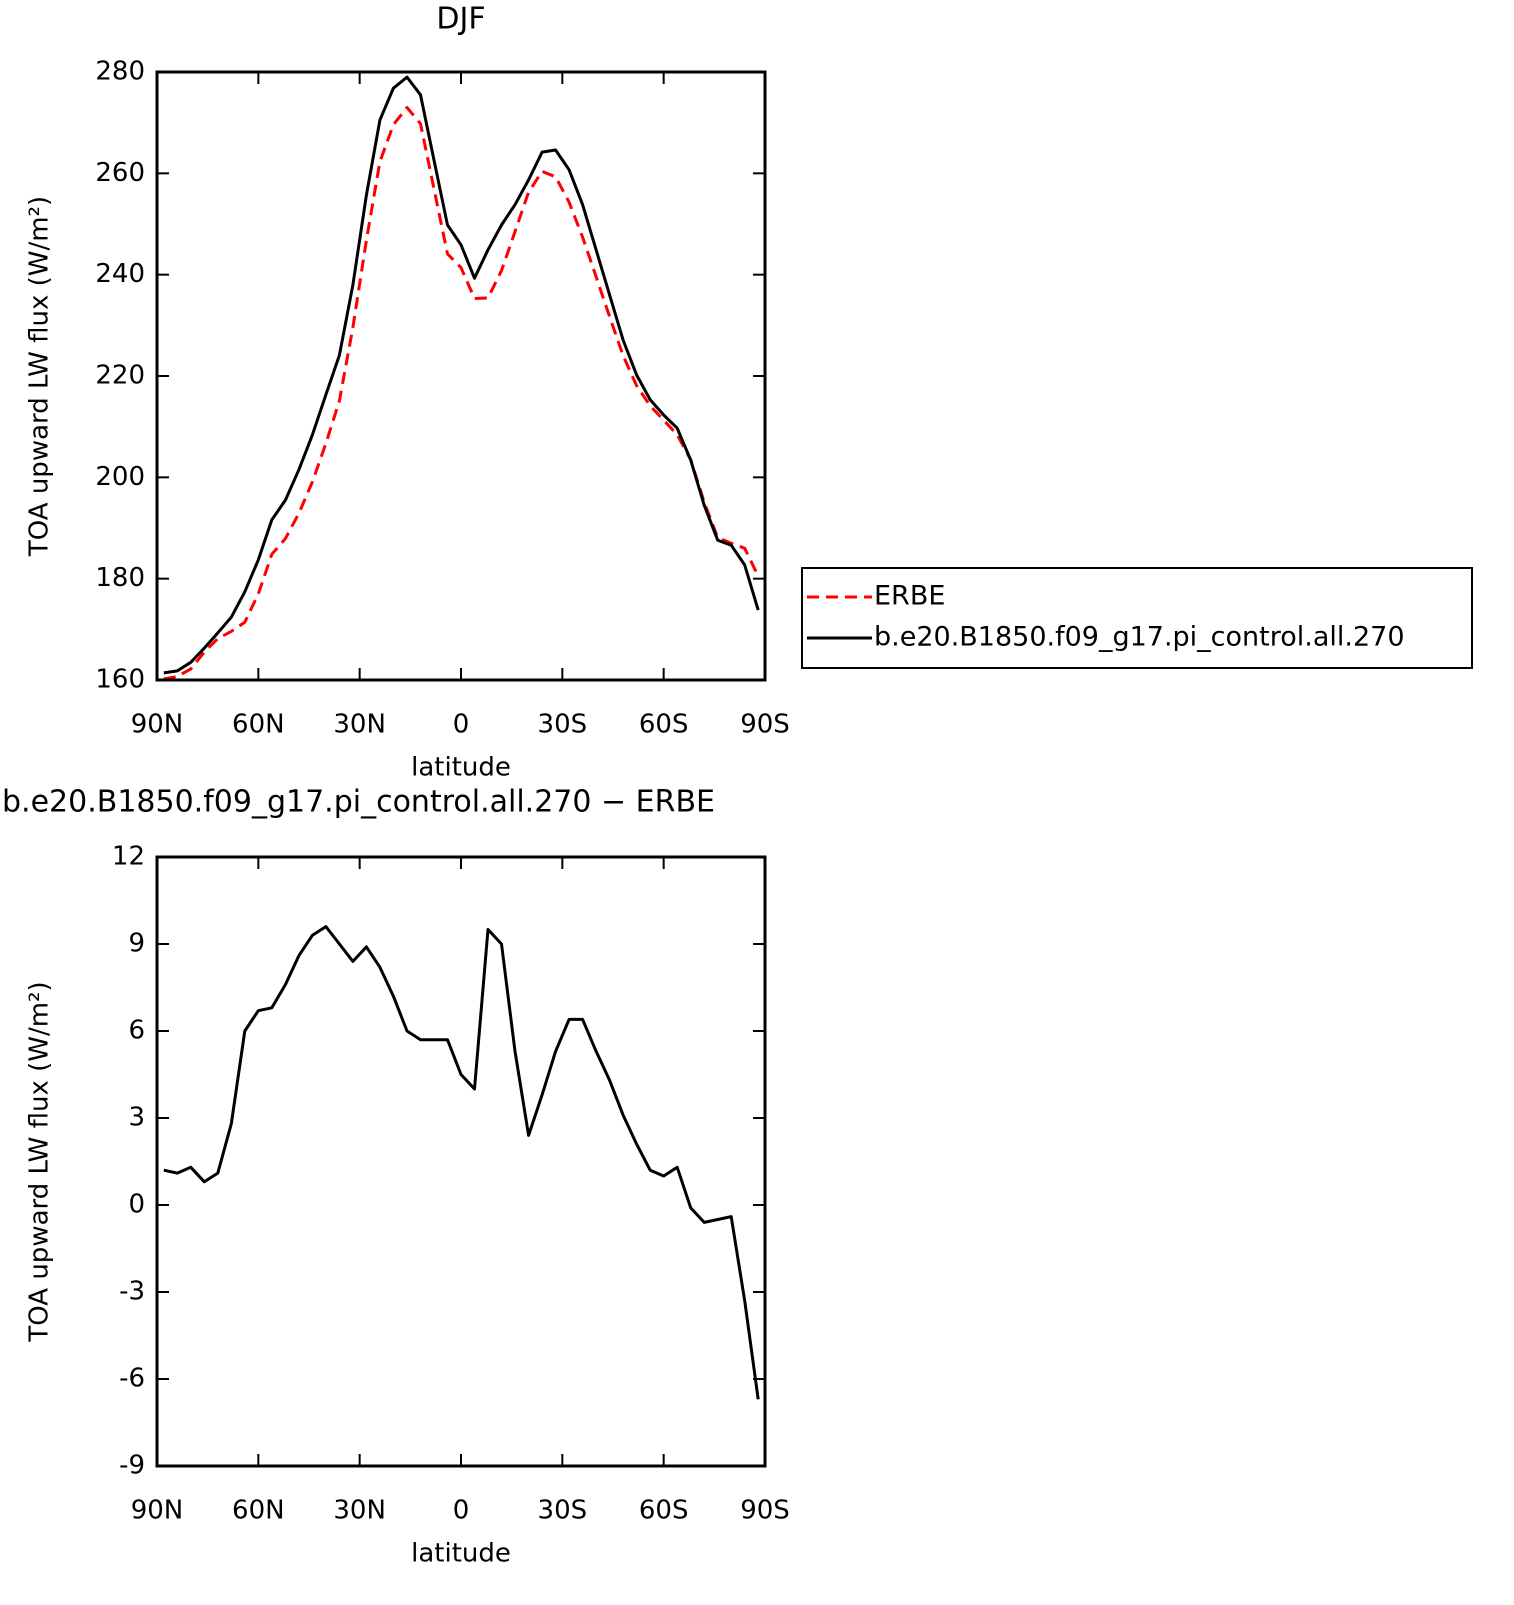 The height and width of the screenshot is (1605, 1514). What do you see at coordinates (120, 477) in the screenshot?
I see `y-tick-label: 200` at bounding box center [120, 477].